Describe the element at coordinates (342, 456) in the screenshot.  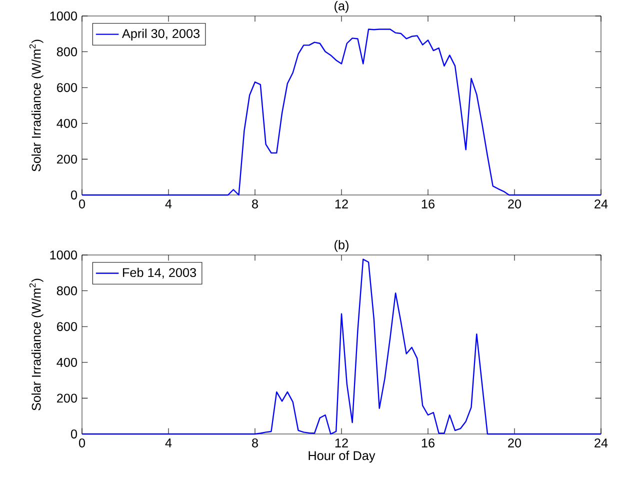
I see `x-axis-title: Hour of Day` at that location.